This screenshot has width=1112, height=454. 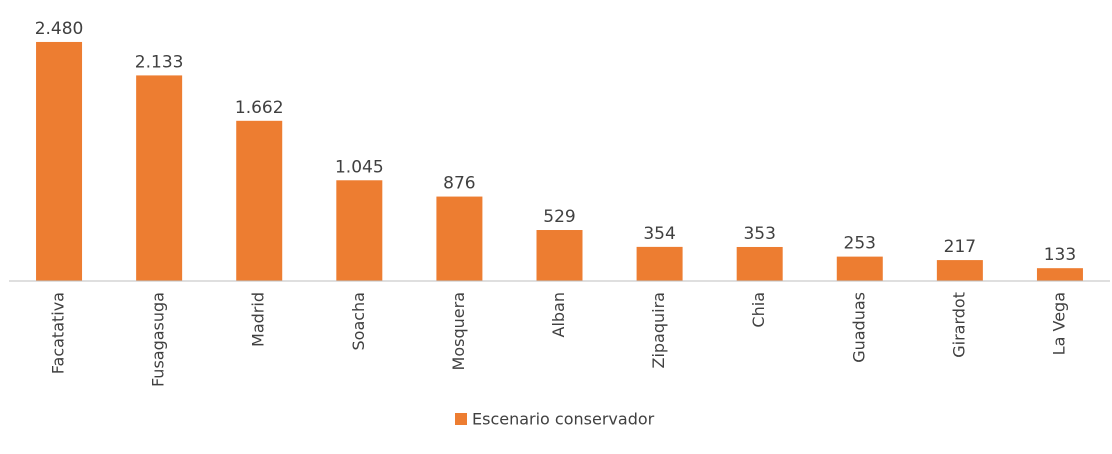 I want to click on data-label: 2.133, so click(x=159, y=62).